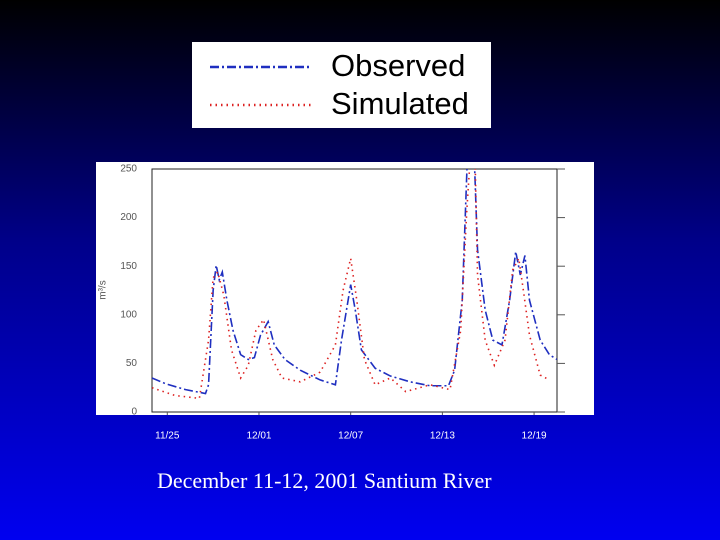 The image size is (720, 540). What do you see at coordinates (128, 314) in the screenshot?
I see `y-tick-label: 100` at bounding box center [128, 314].